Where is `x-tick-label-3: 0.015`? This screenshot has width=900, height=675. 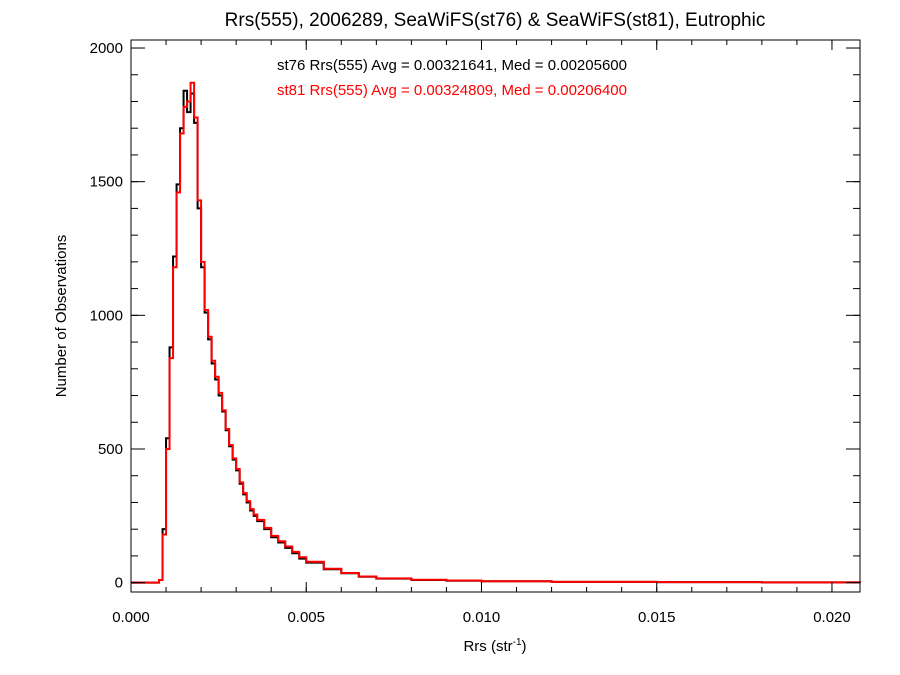 x-tick-label-3: 0.015 is located at coordinates (657, 617).